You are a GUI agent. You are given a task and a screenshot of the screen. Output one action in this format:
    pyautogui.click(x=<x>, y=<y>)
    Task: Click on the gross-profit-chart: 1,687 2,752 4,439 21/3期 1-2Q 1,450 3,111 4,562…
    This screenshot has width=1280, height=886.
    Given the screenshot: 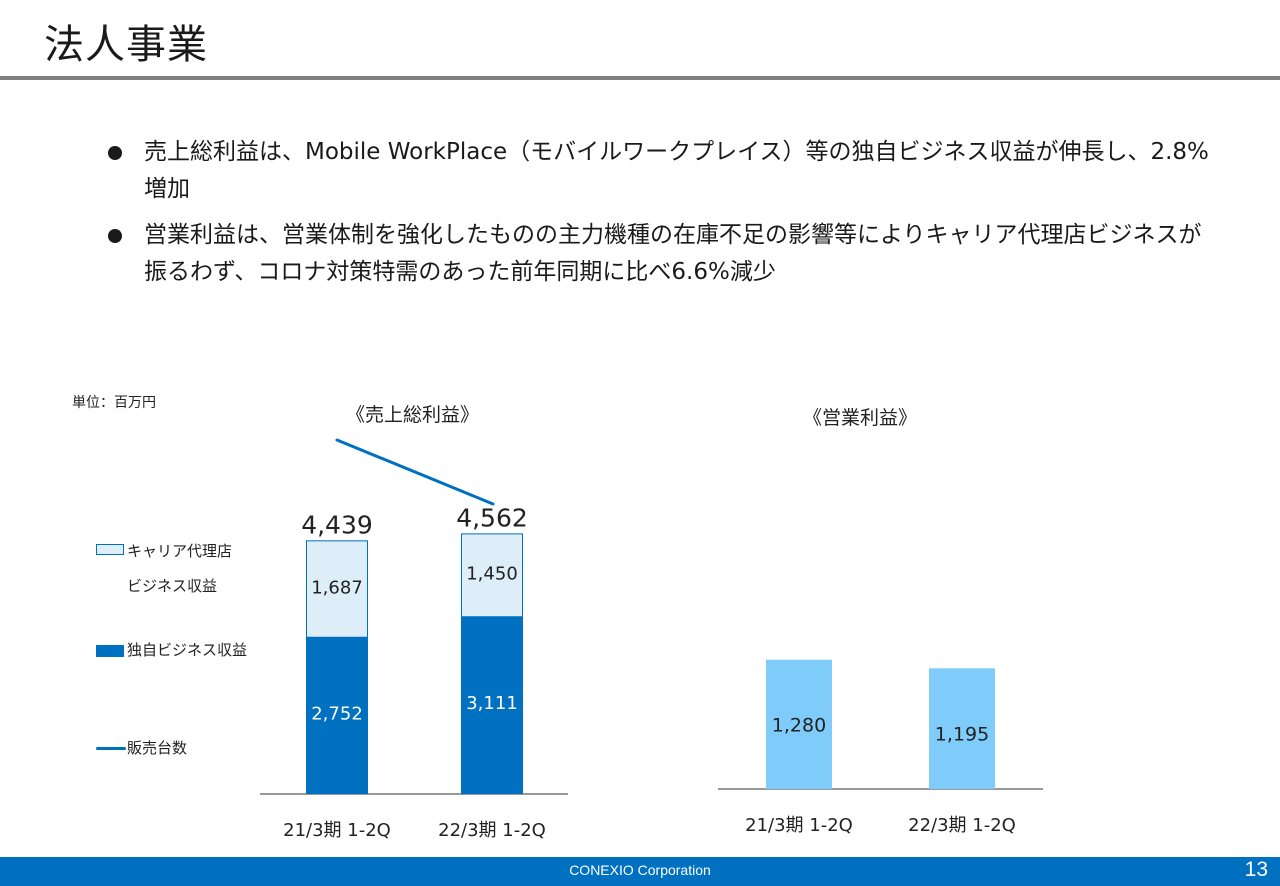 What is the action you would take?
    pyautogui.click(x=414, y=672)
    